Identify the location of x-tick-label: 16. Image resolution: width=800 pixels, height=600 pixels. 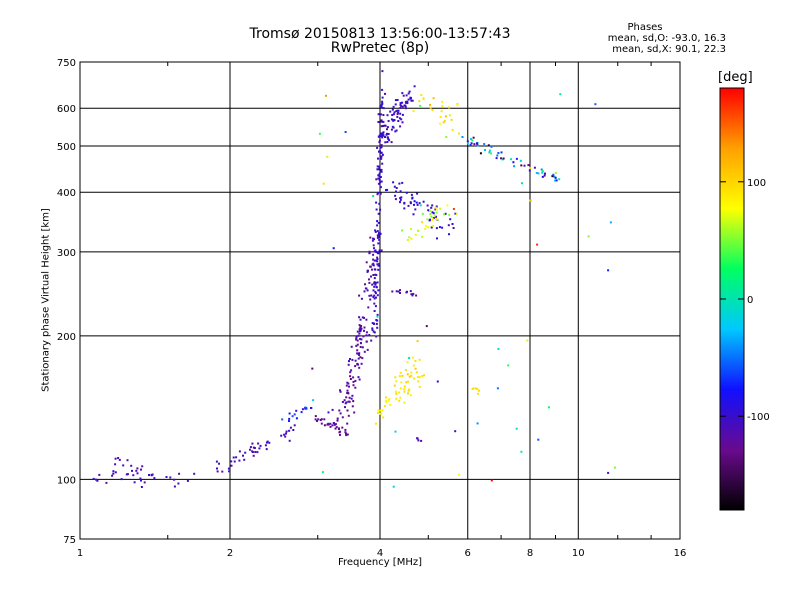
(680, 553).